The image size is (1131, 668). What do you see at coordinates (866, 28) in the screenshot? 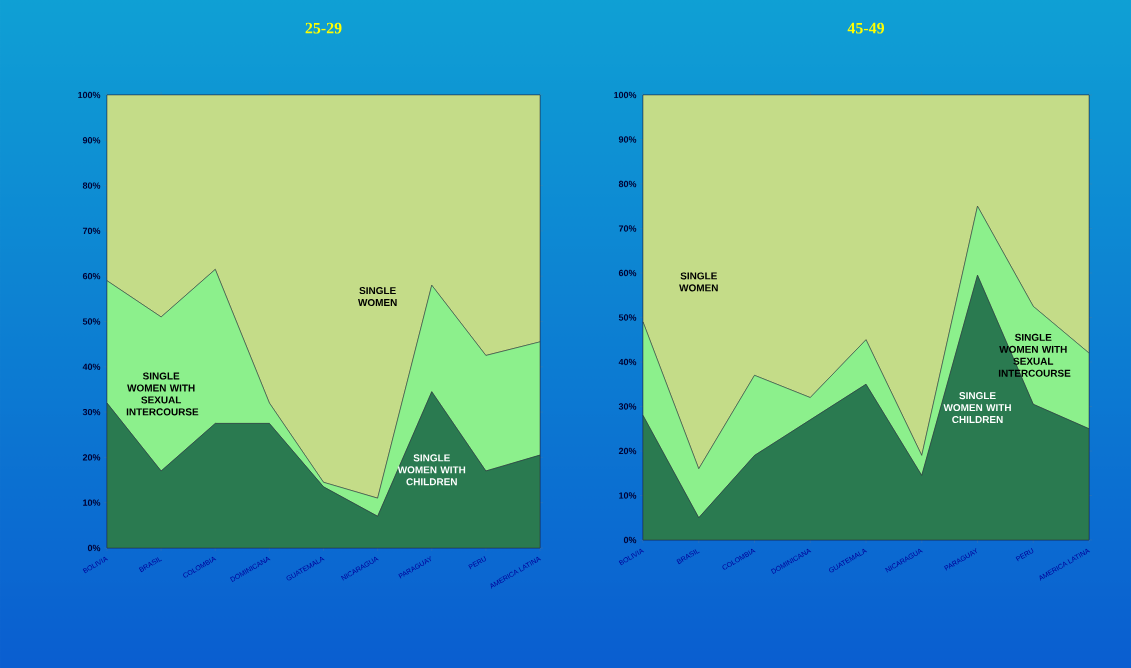
I see `chart-title: 45-49` at bounding box center [866, 28].